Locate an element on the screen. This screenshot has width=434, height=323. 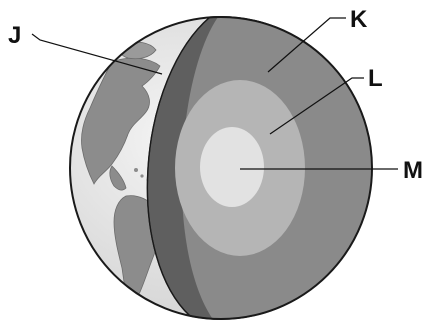
crust-edge-line is located at coordinates (178, 166).